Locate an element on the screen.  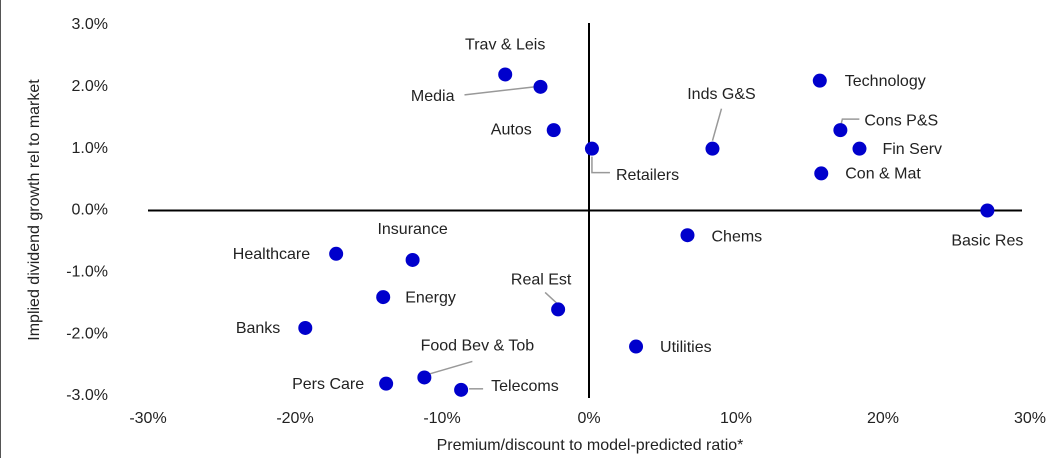
point-label: Chems is located at coordinates (736, 236).